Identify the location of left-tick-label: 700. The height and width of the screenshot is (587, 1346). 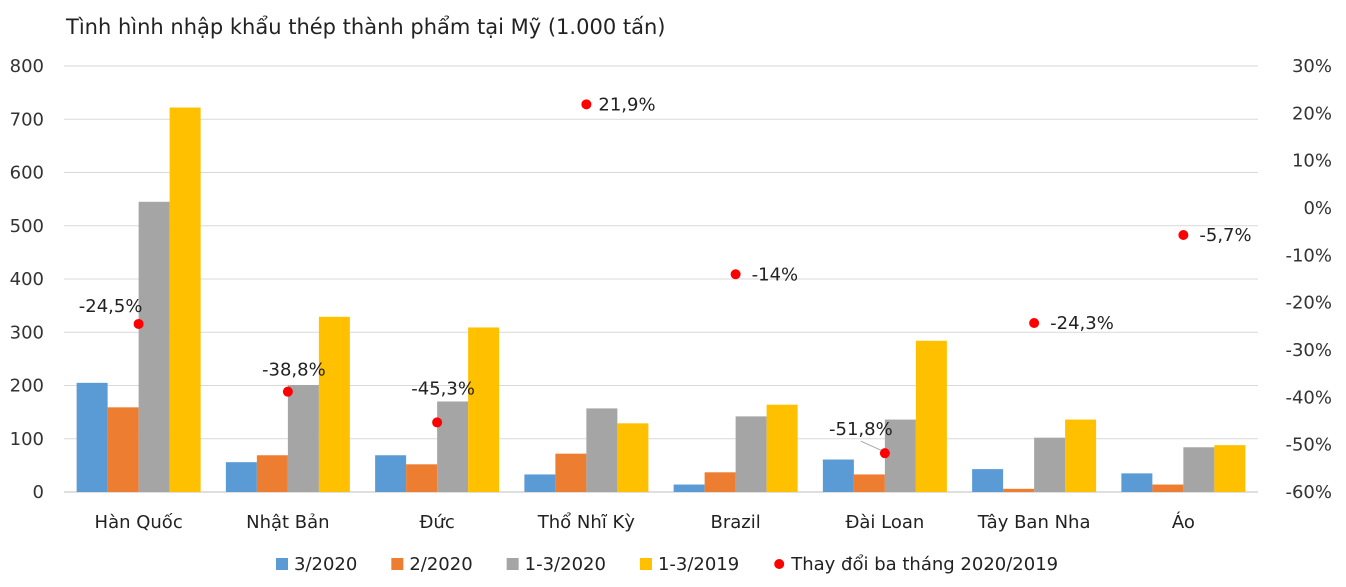
(27, 119).